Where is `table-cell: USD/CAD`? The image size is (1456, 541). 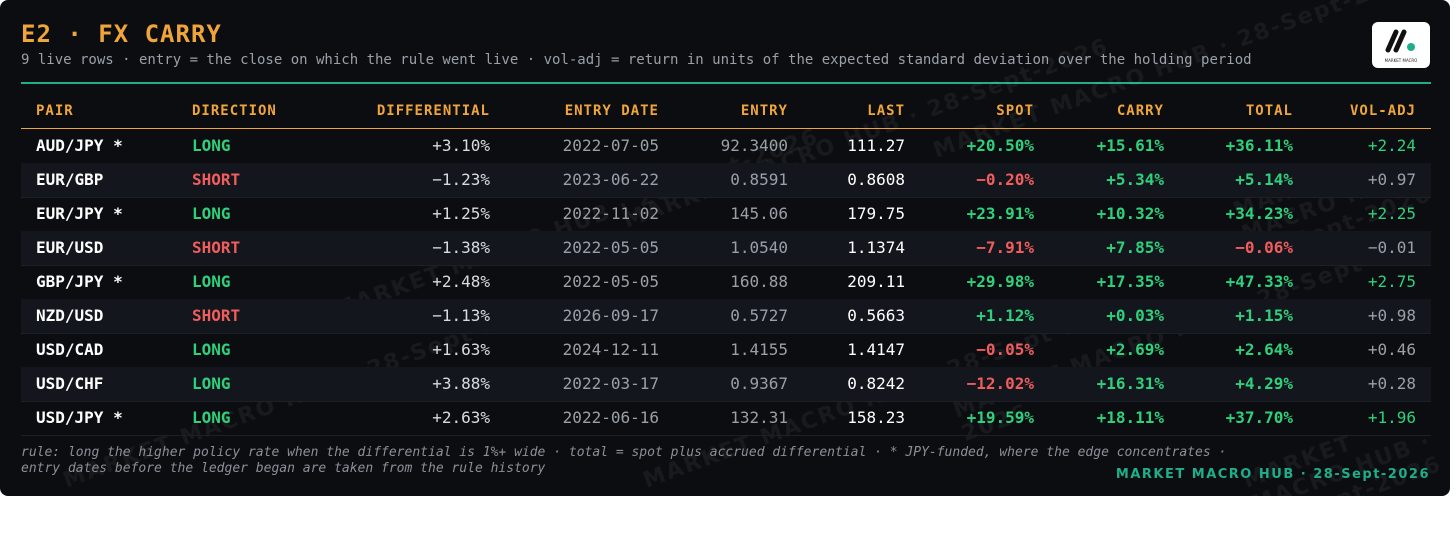
table-cell: USD/CAD is located at coordinates (70, 349).